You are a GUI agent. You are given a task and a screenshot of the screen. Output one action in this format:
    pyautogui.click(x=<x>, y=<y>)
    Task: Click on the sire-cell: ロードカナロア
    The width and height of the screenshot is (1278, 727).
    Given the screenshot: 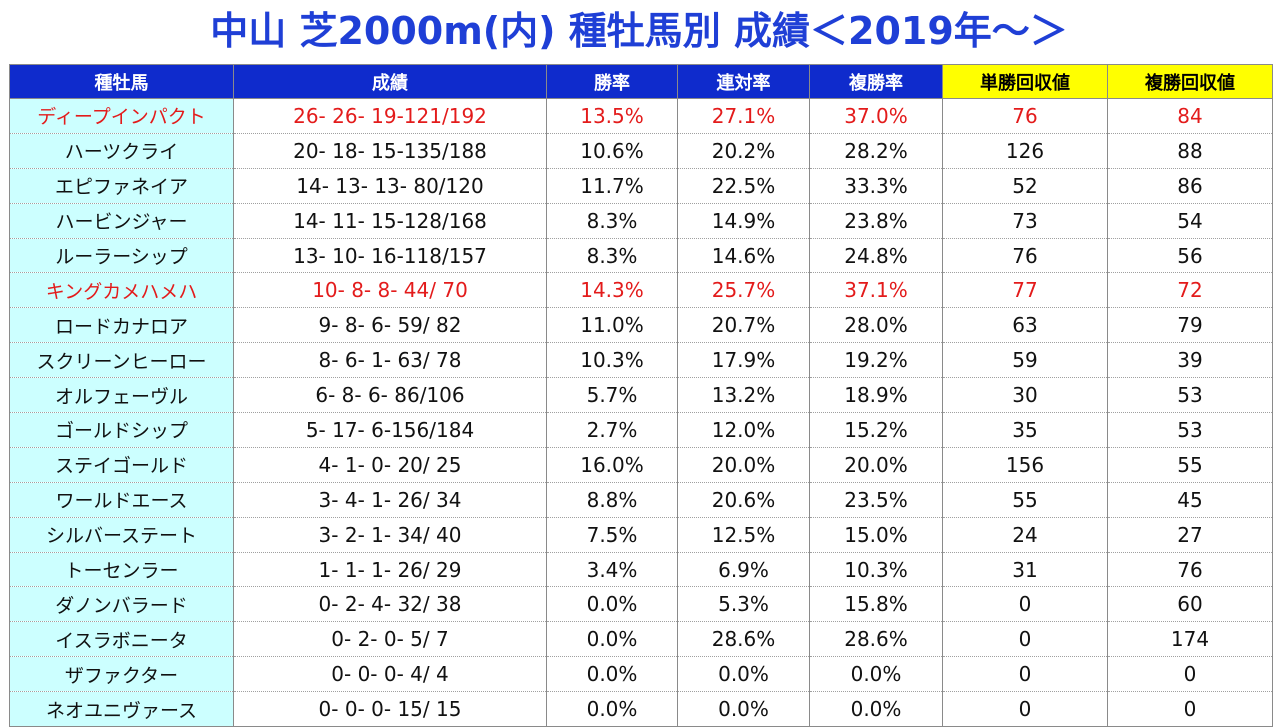 What is the action you would take?
    pyautogui.click(x=121, y=325)
    